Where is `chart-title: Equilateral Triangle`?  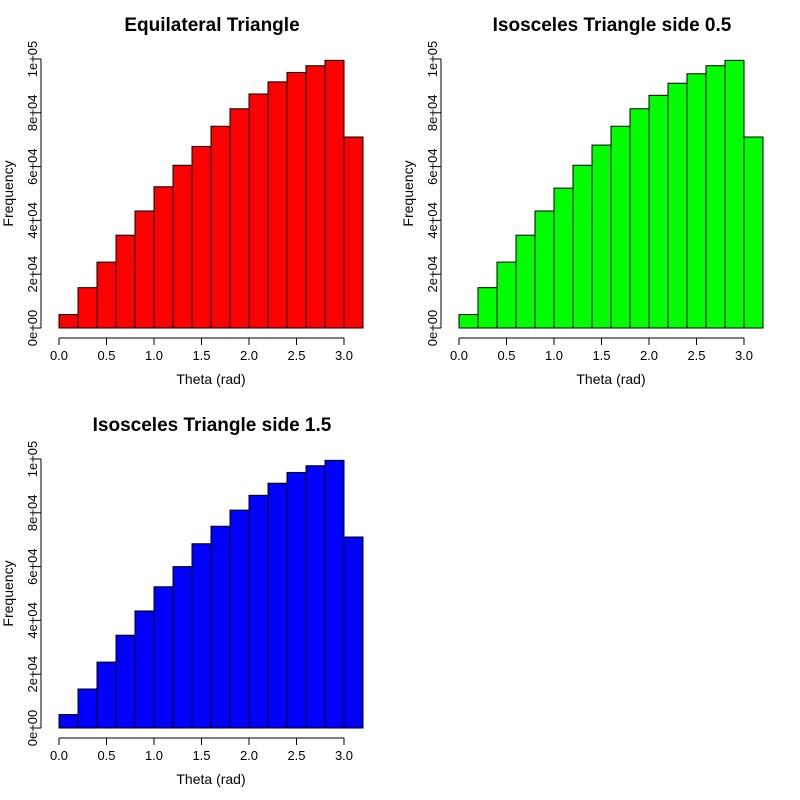
chart-title: Equilateral Triangle is located at coordinates (211, 25).